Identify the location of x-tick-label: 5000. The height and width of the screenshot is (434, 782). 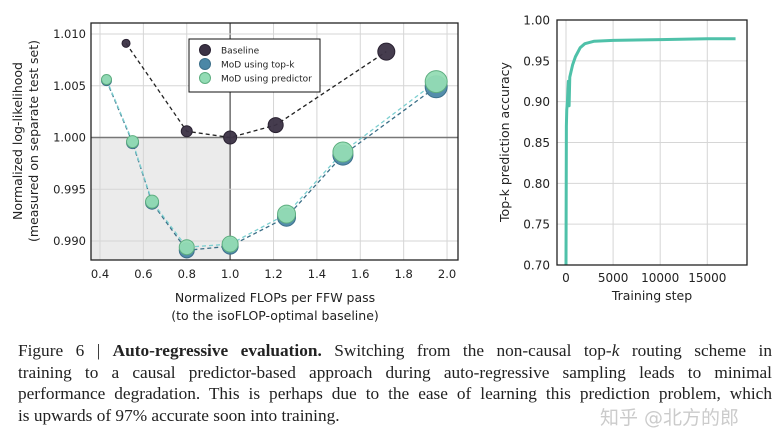
(613, 278).